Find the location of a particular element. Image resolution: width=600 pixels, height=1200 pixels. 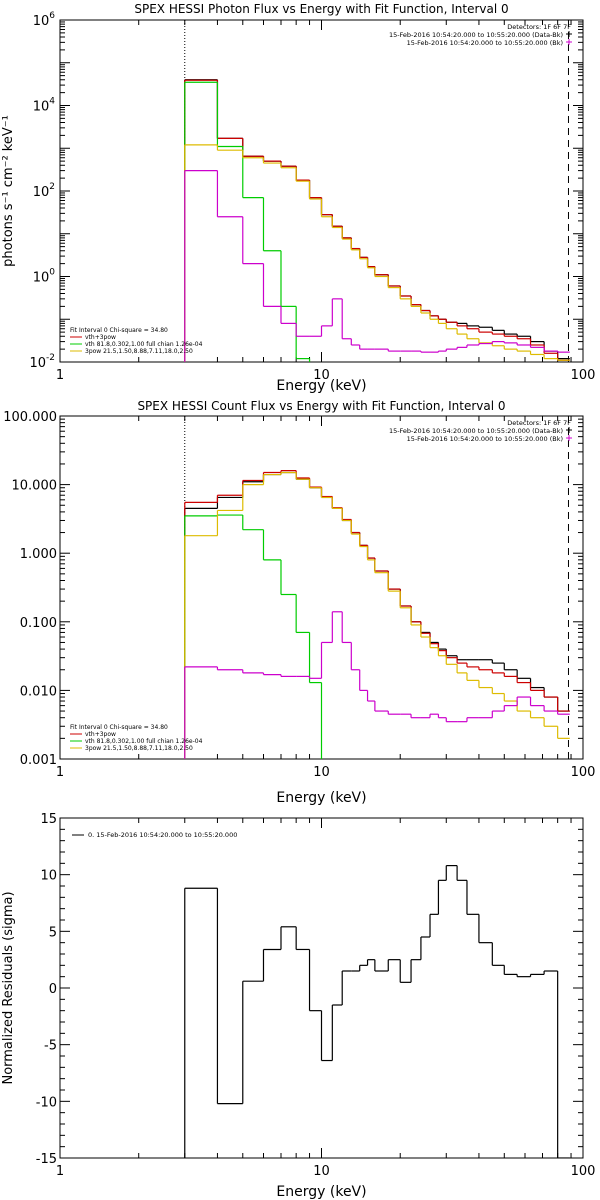

y-tick-label: 15 is located at coordinates (48, 819).